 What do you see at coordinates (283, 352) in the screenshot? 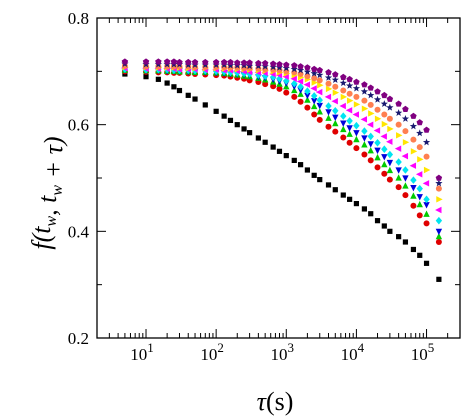
I see `x-tick-label: 103` at bounding box center [283, 352].